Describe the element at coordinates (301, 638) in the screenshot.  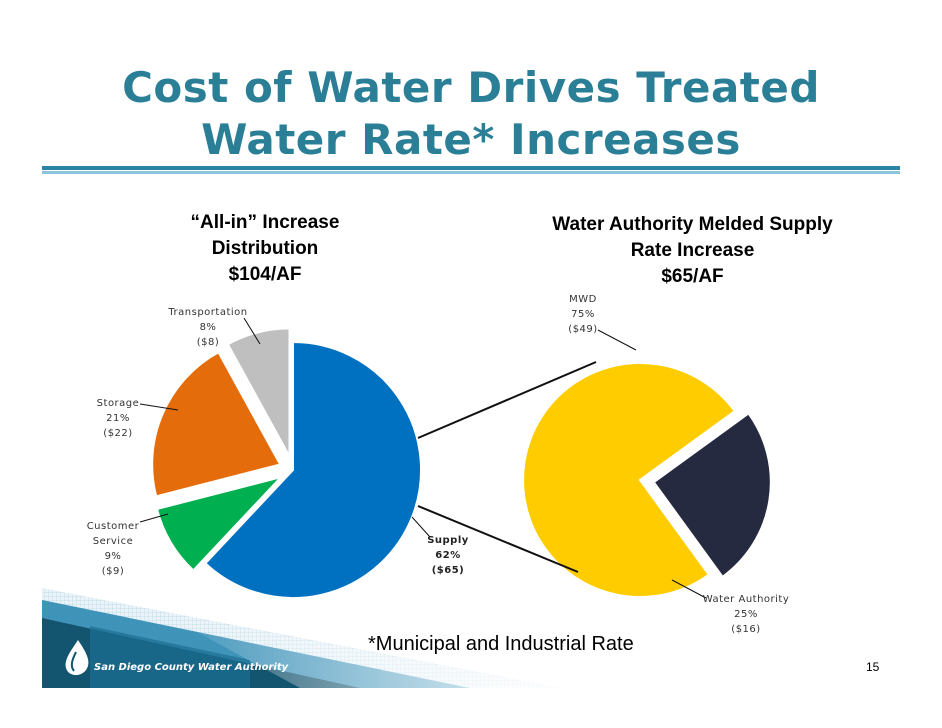
I see `footer-band` at that location.